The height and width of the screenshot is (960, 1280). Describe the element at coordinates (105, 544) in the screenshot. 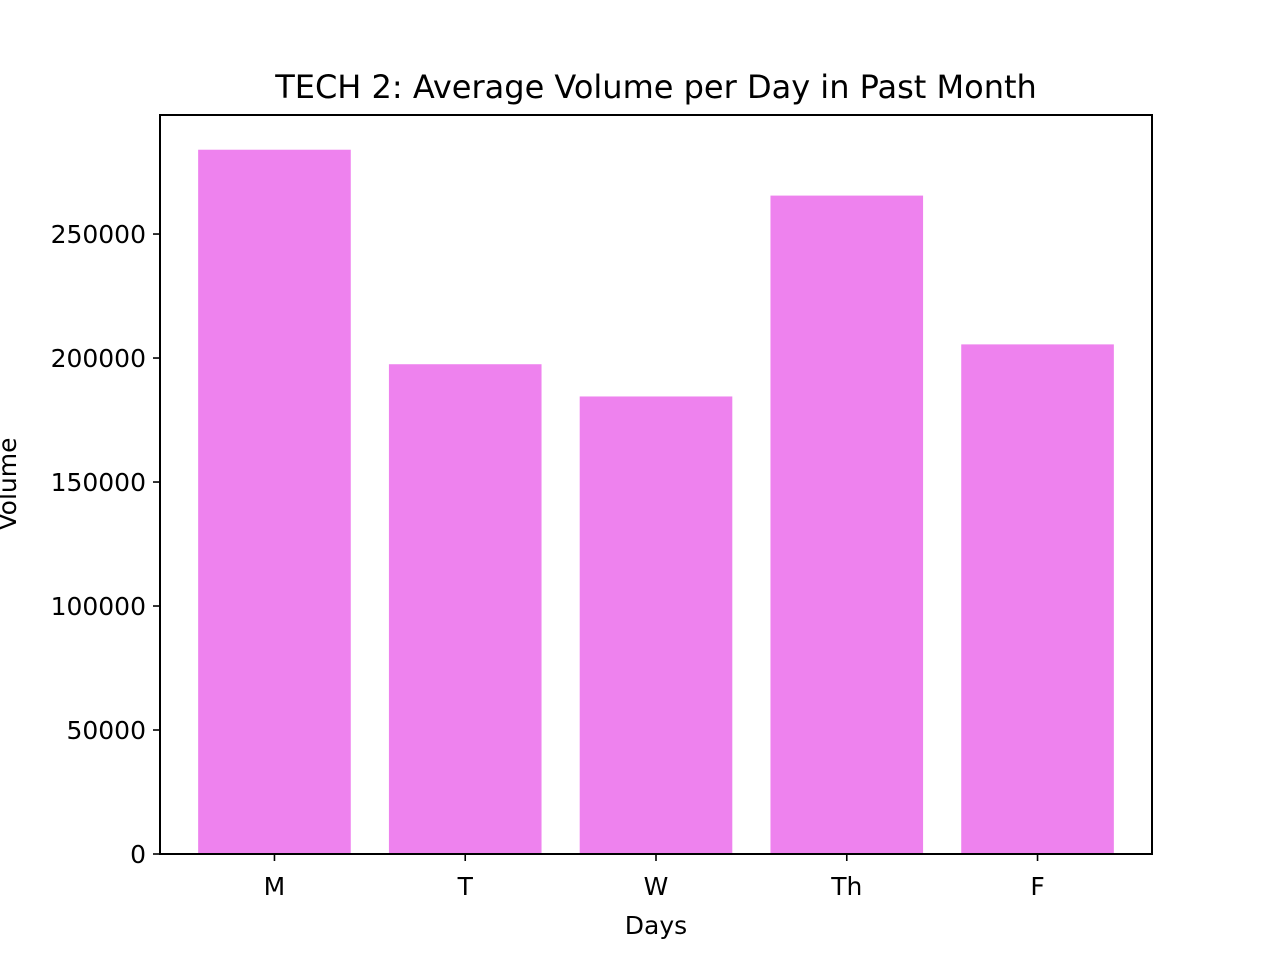

I see `y-axis-ticks: 0 50000 100000 150000 200000 250000` at that location.